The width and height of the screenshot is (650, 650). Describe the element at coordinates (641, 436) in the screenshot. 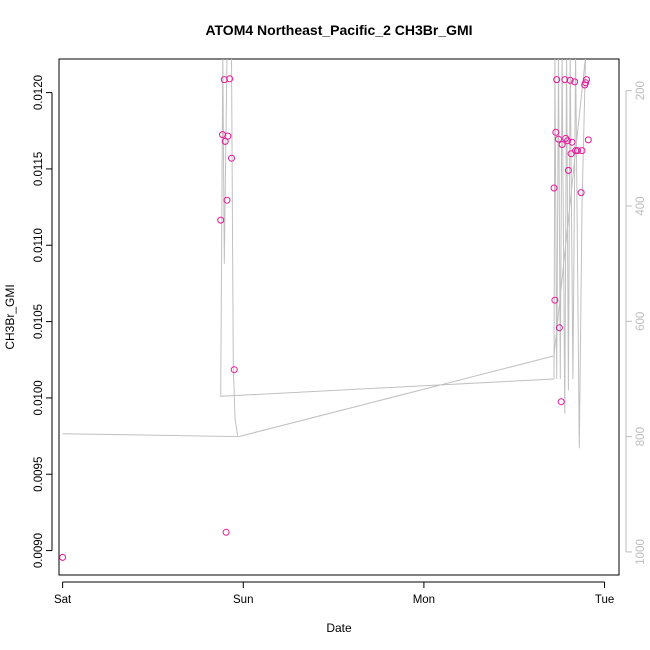

I see `right-tick-label: 800` at that location.